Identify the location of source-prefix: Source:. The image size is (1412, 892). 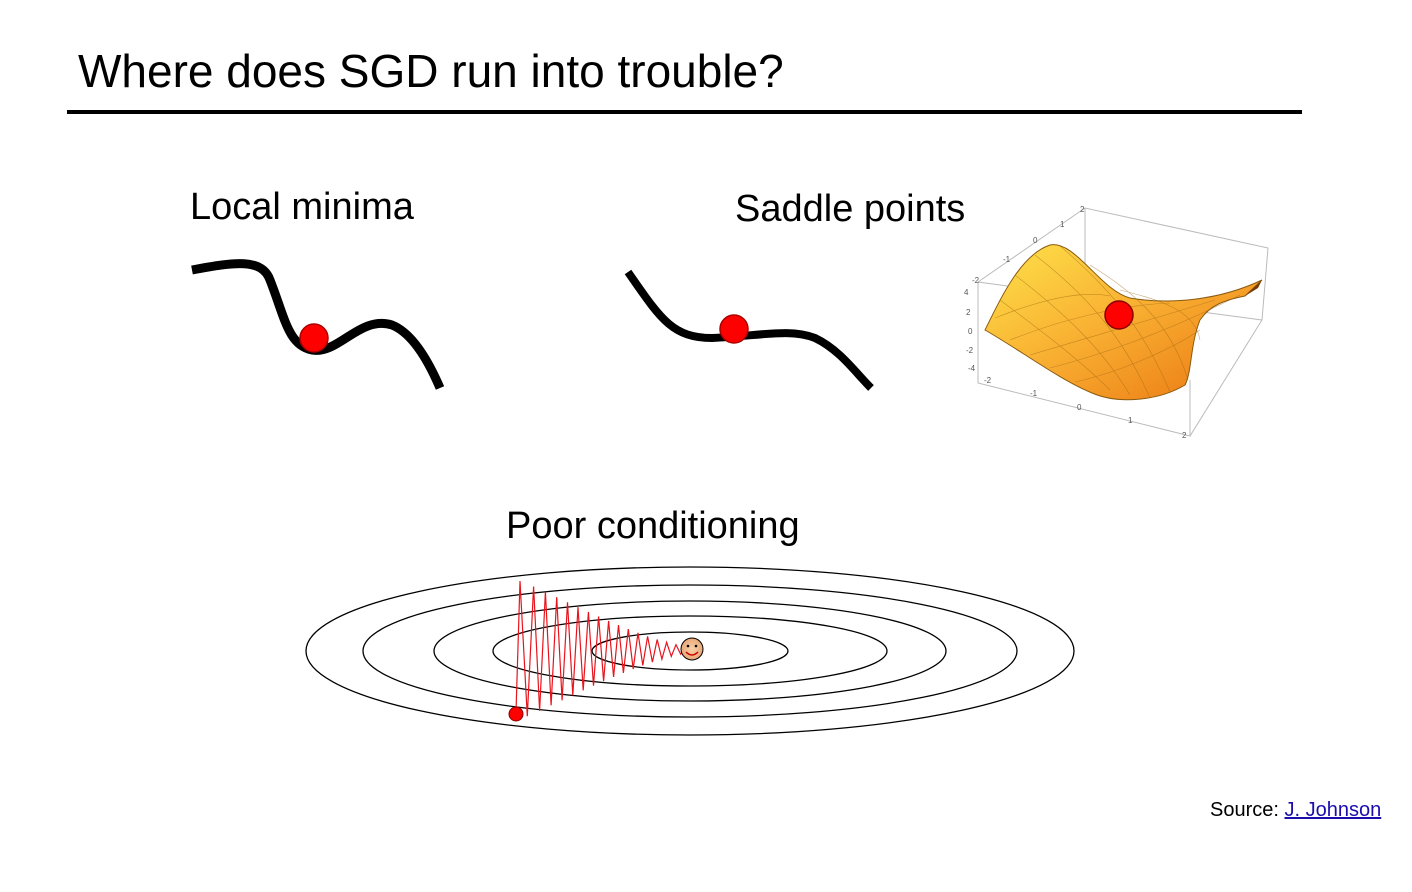
(1244, 810).